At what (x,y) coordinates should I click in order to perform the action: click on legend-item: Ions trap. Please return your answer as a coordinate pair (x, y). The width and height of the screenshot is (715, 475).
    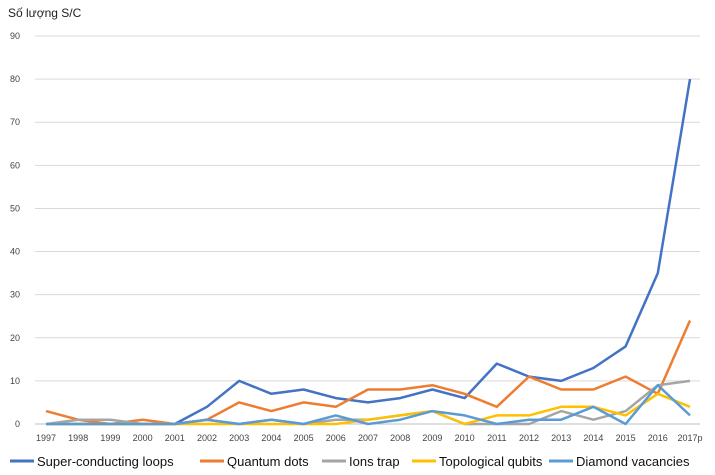
    Looking at the image, I should click on (361, 461).